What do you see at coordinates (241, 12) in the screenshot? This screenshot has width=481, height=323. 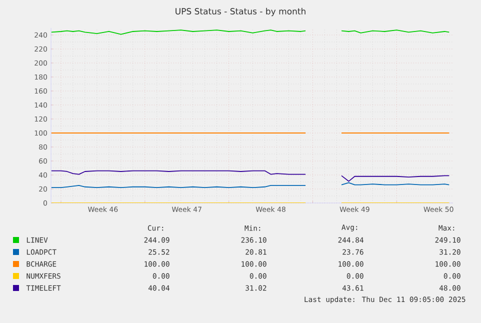 I see `chart-title: UPS Status - Status - by month` at bounding box center [241, 12].